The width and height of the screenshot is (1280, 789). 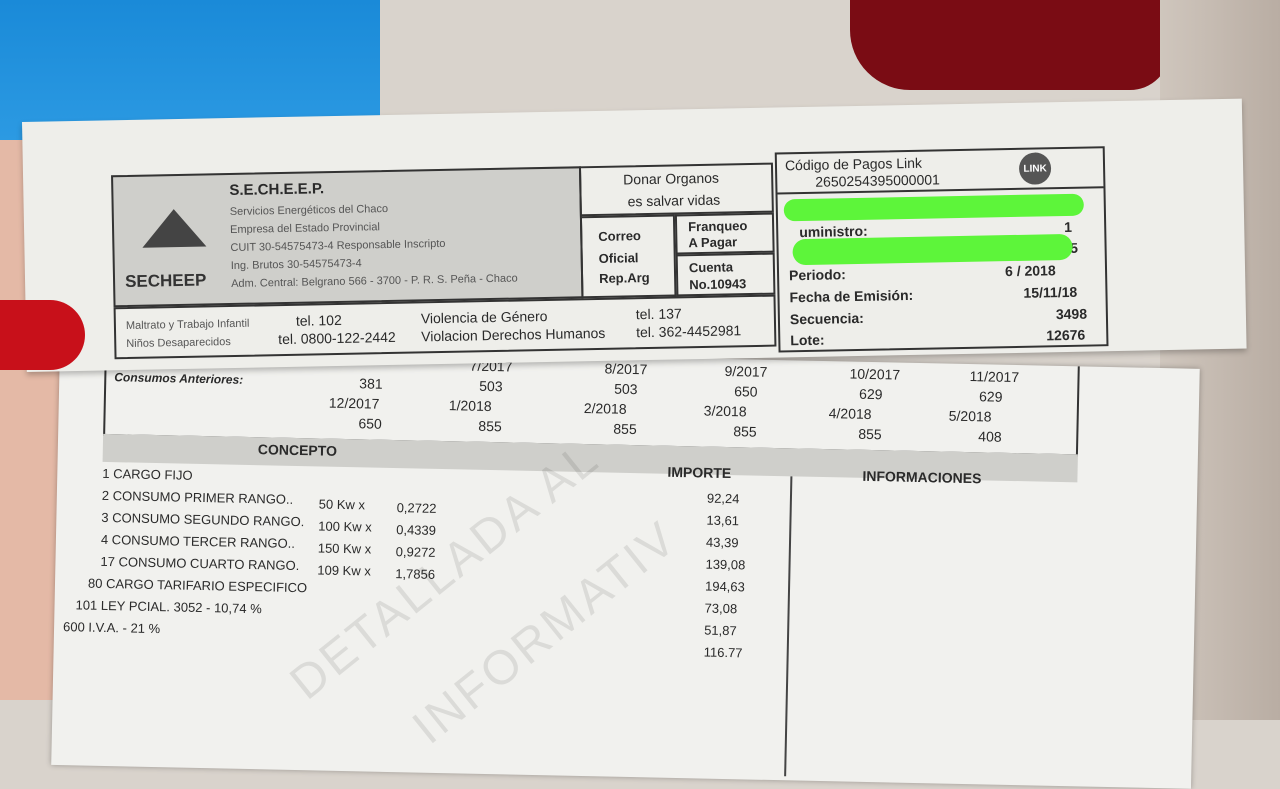 I want to click on phone-label: Niños Desaparecidos, so click(x=178, y=343).